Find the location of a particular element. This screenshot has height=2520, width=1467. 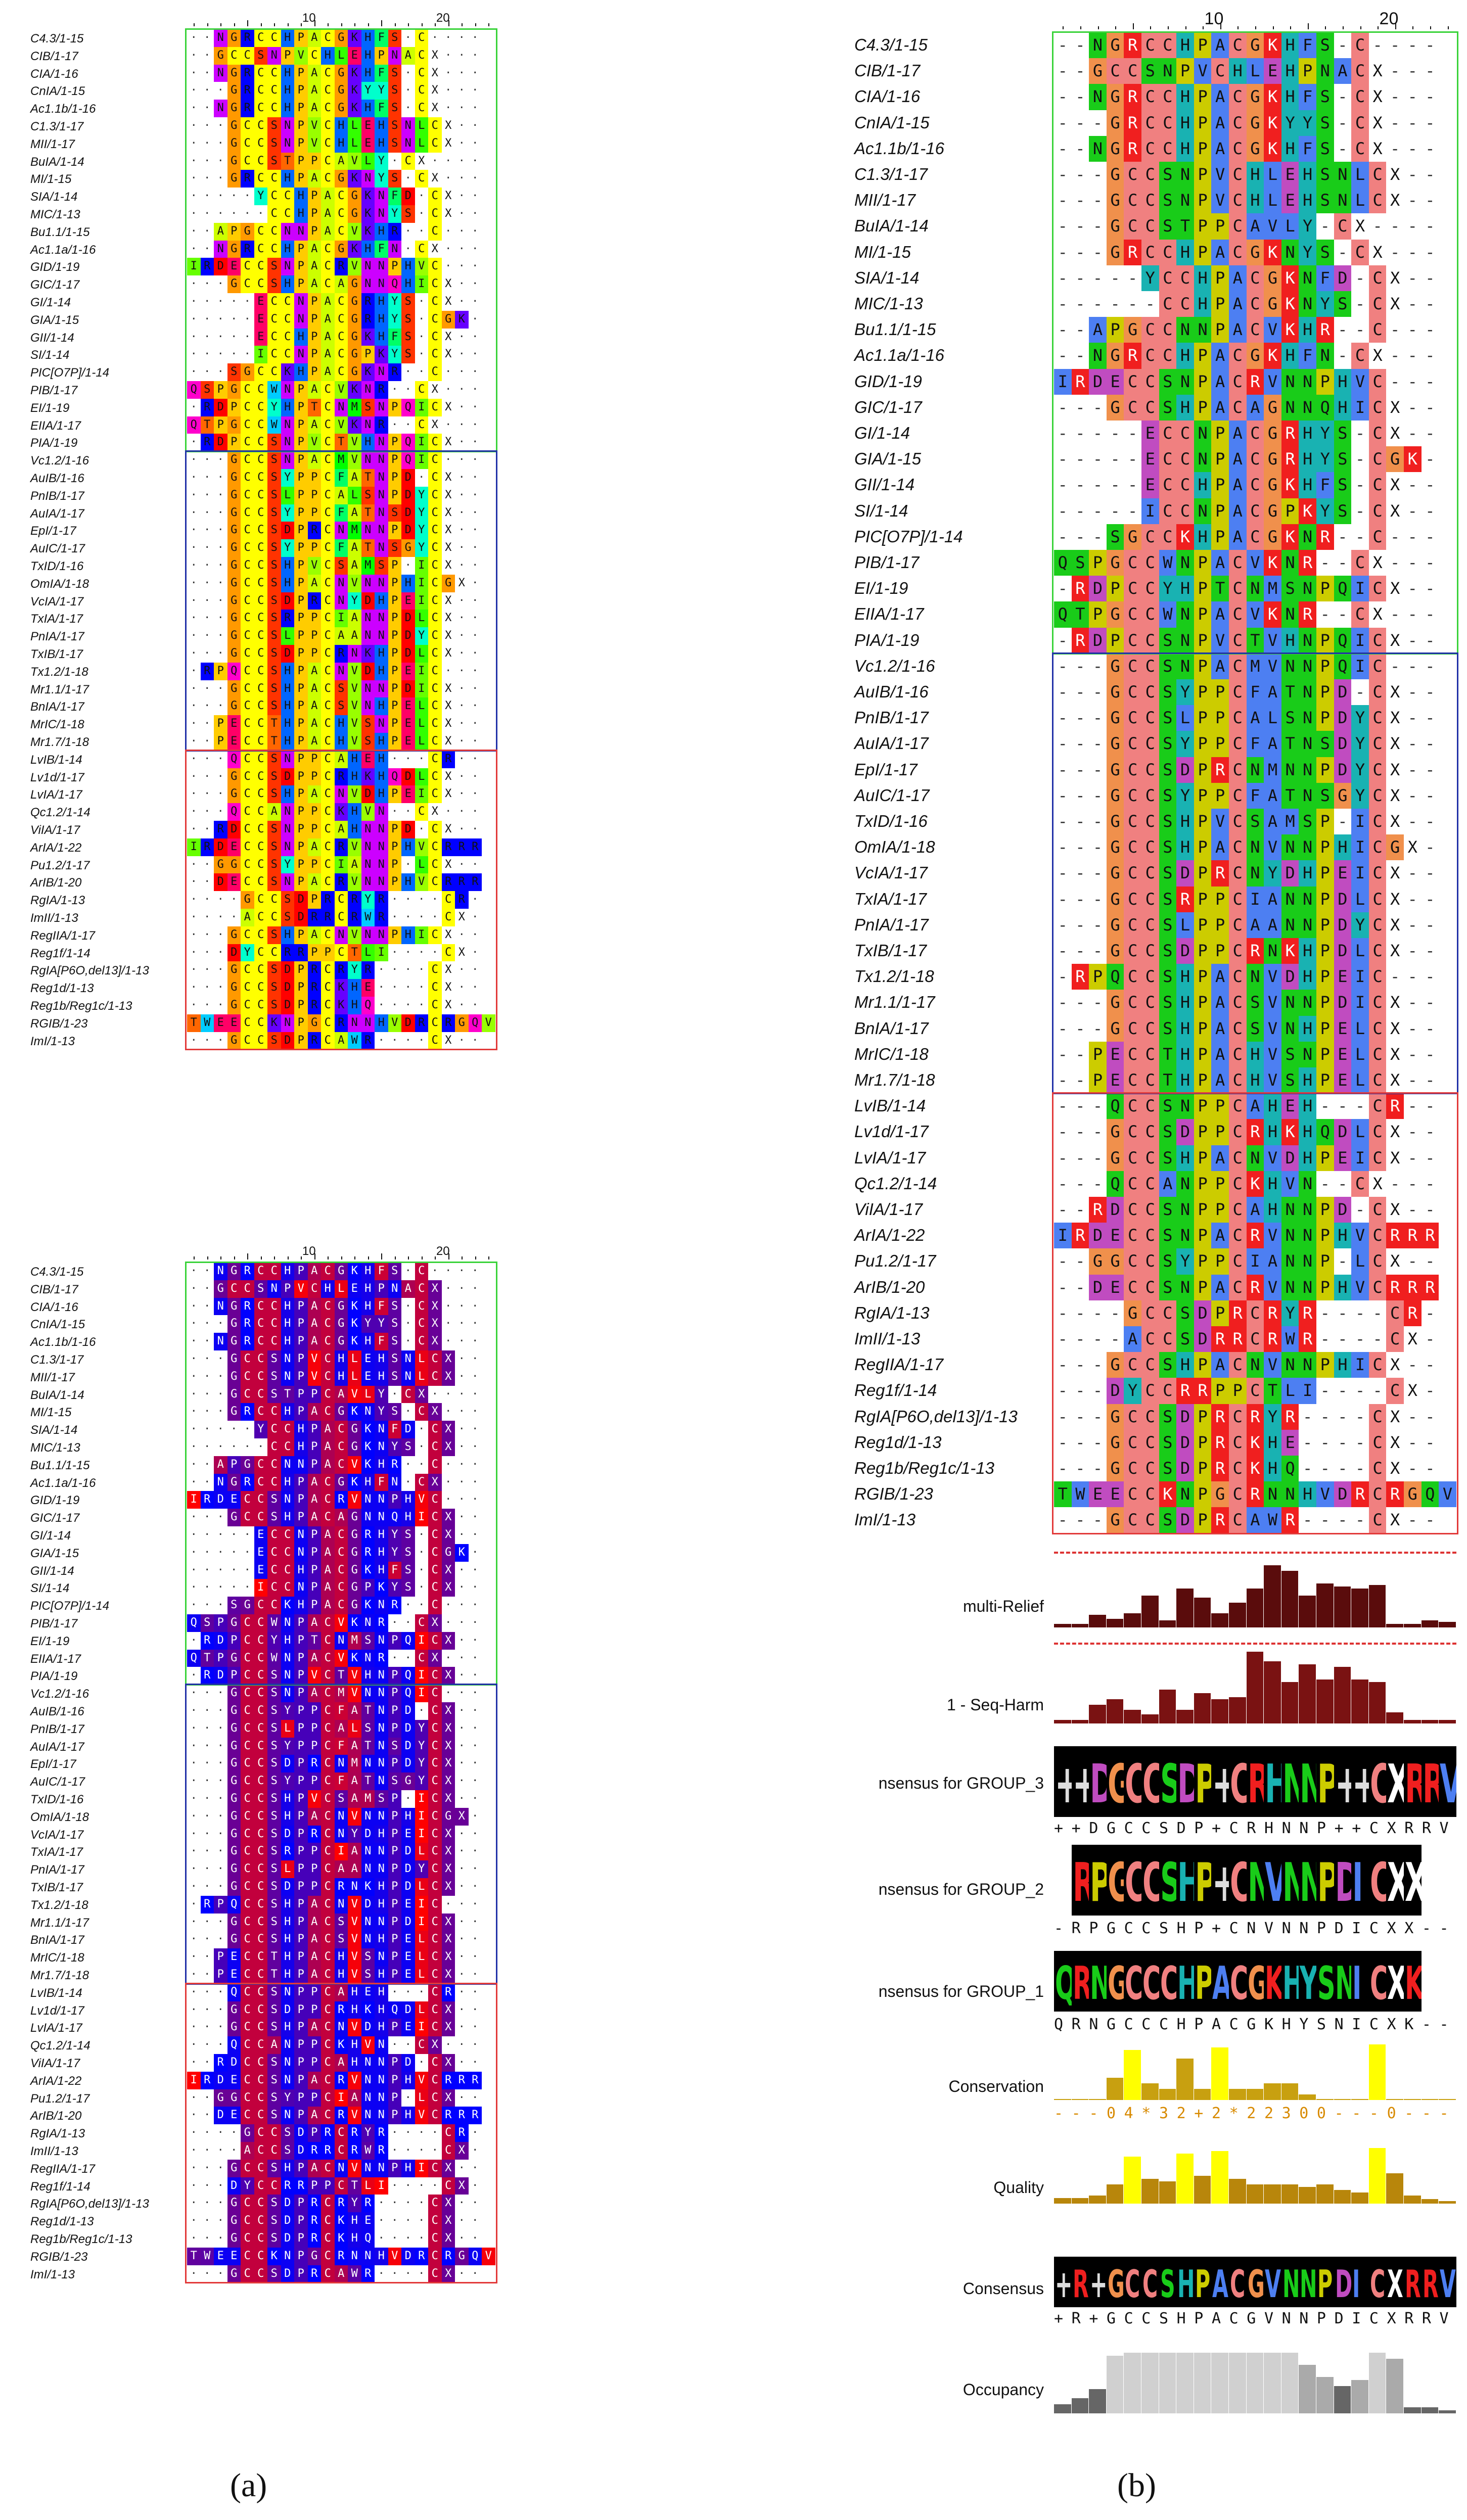

logo-g3-letter: + is located at coordinates (1220, 1784).